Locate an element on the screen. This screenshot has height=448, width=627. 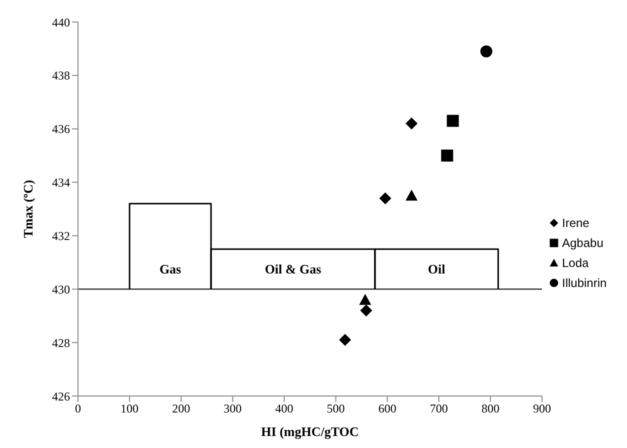
y-tick-label: 438 is located at coordinates (61, 75).